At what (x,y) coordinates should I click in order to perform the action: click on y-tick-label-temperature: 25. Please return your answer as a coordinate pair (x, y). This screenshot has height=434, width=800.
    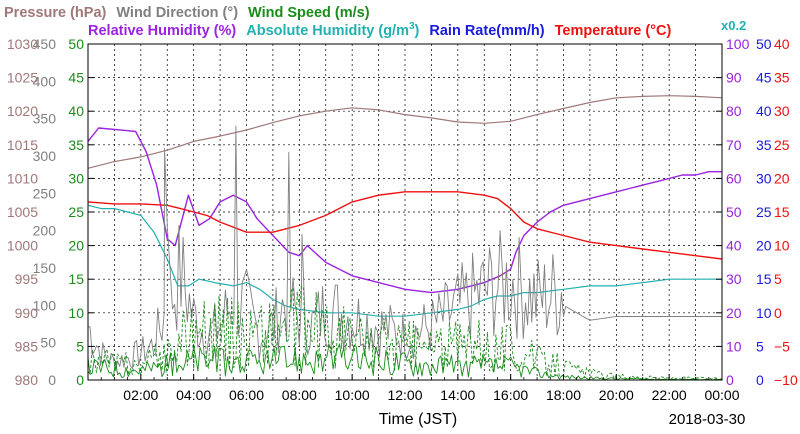
    Looking at the image, I should click on (782, 145).